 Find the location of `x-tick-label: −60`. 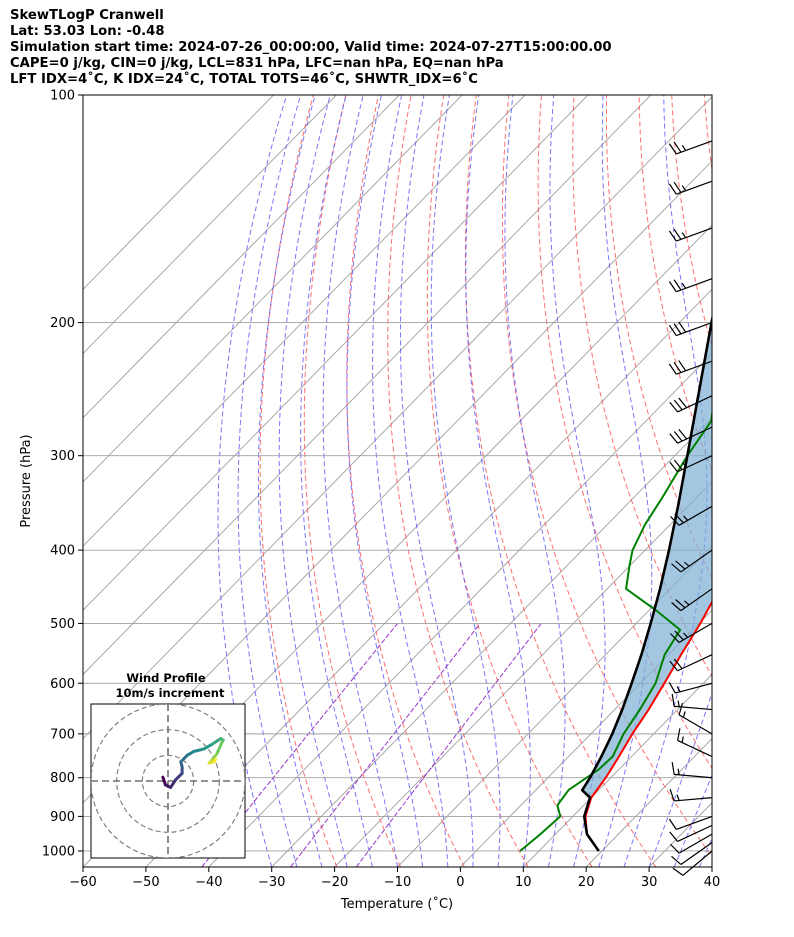

x-tick-label: −60 is located at coordinates (82, 882).